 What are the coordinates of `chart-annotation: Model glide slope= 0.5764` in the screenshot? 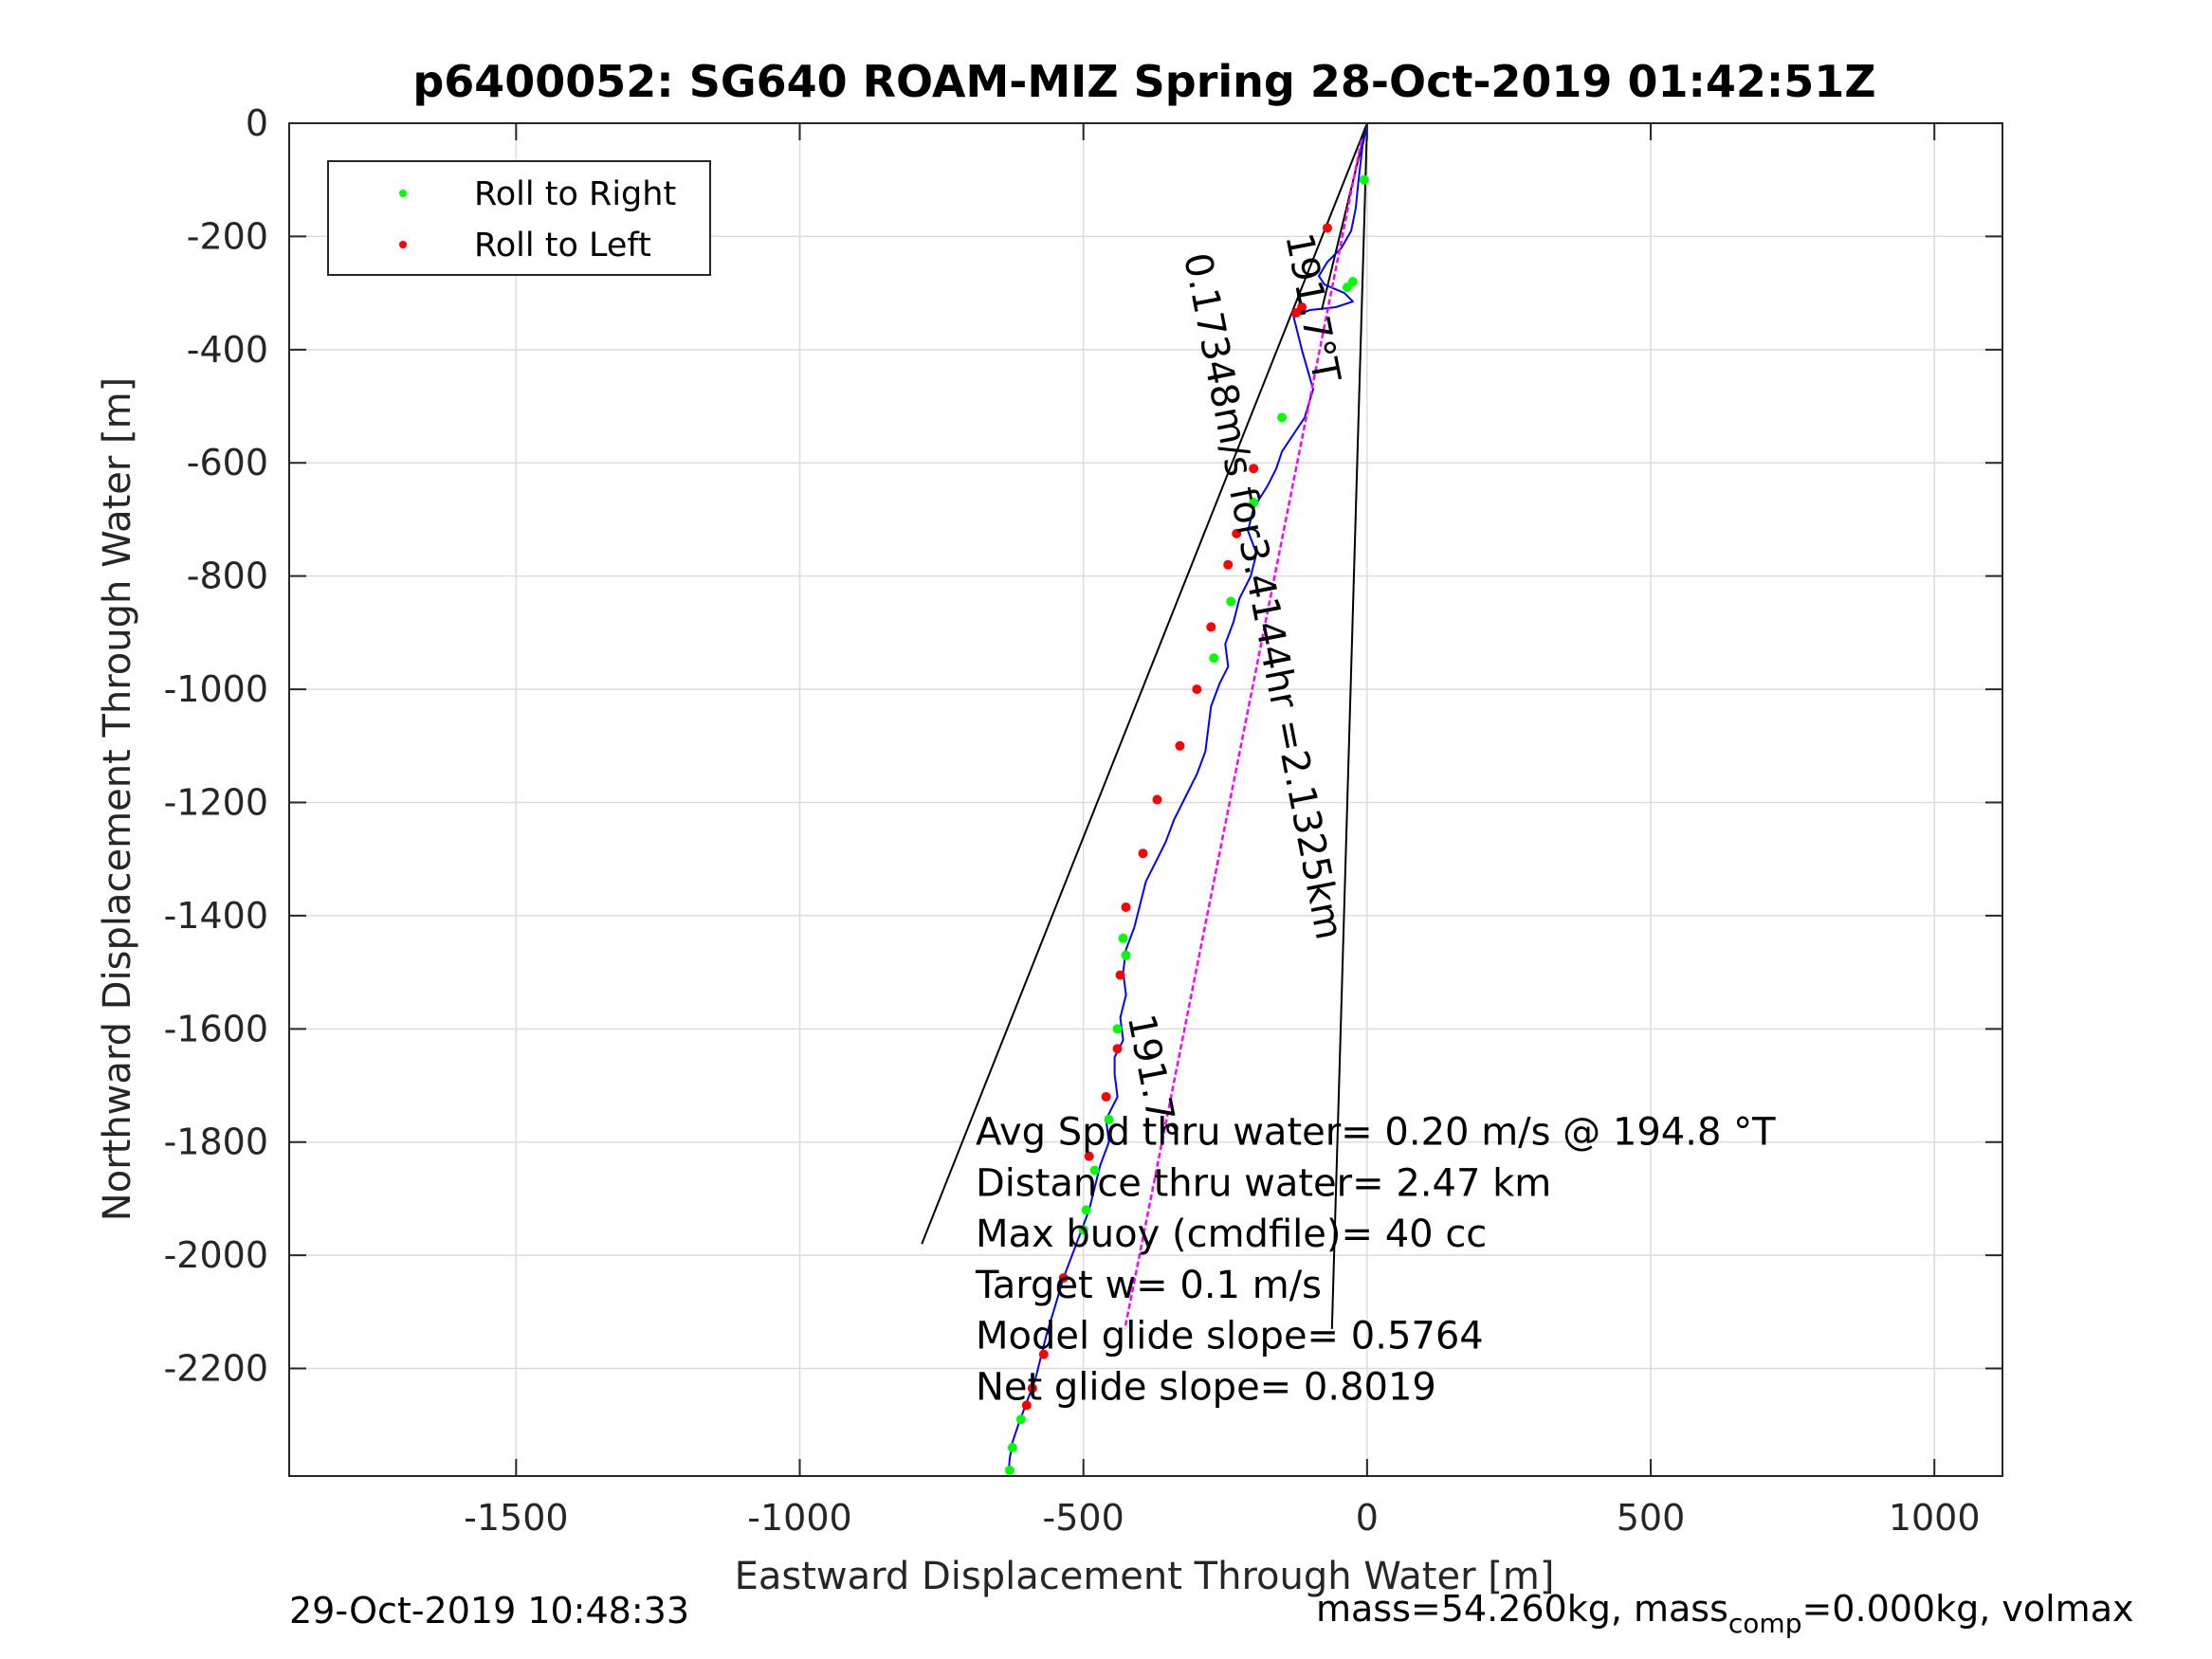 It's located at (1230, 1336).